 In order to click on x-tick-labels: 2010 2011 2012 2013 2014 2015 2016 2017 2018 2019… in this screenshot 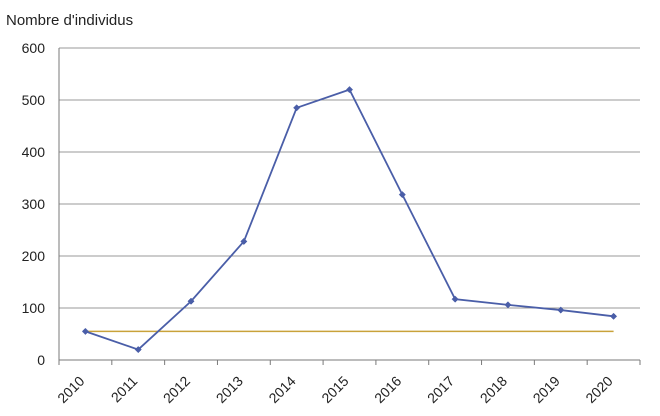, I will do `click(335, 389)`.